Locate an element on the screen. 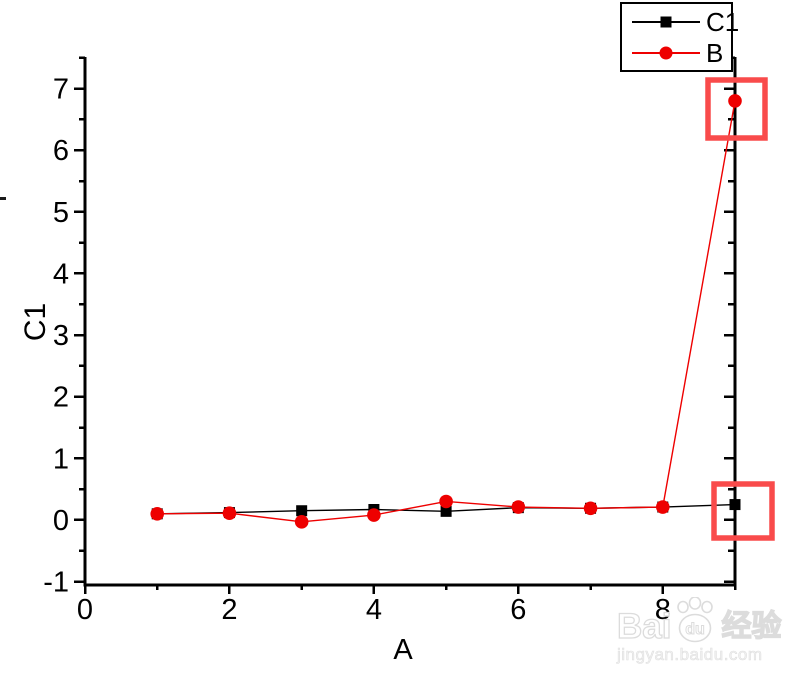 This screenshot has width=812, height=680. baidu-jingyan-watermark: Bai du 经验 jingyan.baidu.com is located at coordinates (714, 631).